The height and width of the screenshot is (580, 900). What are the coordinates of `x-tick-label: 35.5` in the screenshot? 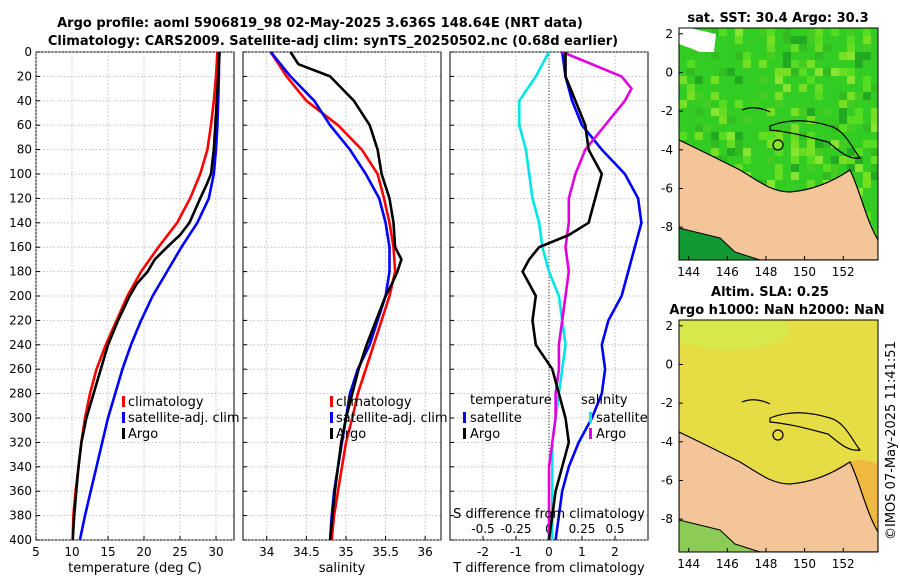 It's located at (385, 552).